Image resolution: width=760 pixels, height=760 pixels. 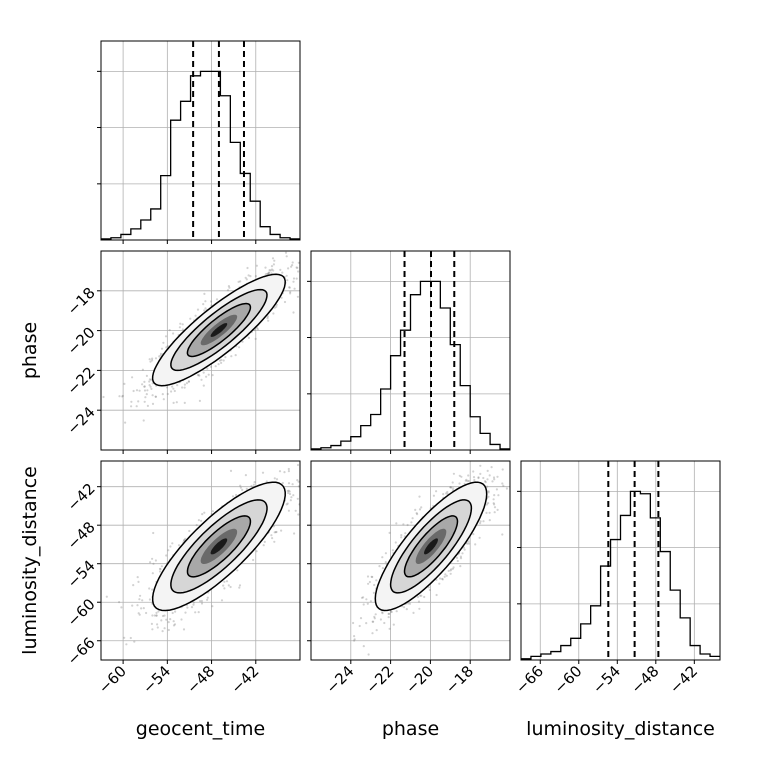 I want to click on axes-frame, so click(x=200, y=560).